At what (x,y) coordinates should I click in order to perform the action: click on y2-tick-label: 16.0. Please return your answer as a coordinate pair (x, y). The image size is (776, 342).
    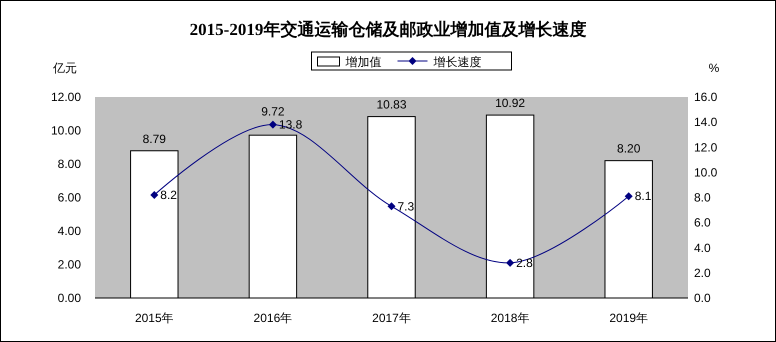
    Looking at the image, I should click on (706, 97).